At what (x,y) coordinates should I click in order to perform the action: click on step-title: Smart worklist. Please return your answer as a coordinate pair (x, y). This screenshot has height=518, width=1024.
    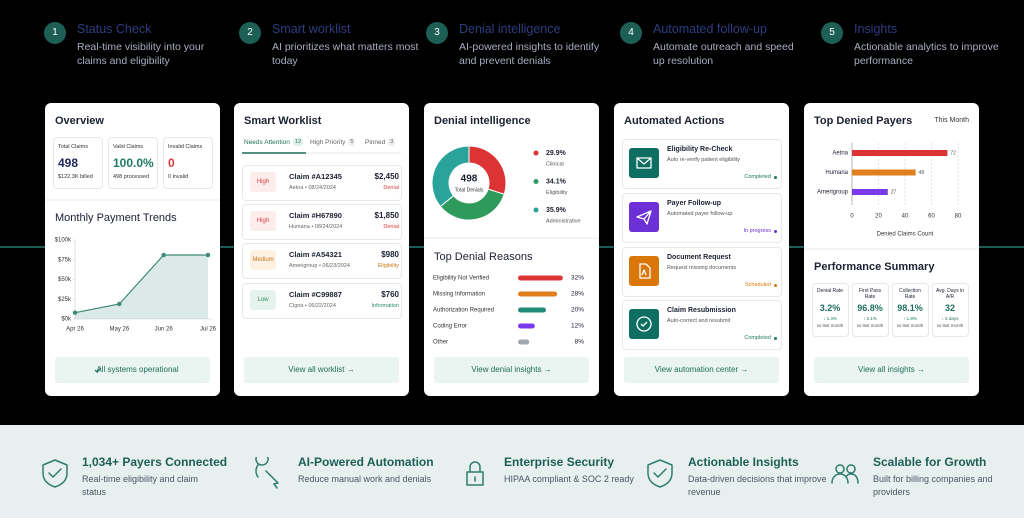
    Looking at the image, I should click on (311, 29).